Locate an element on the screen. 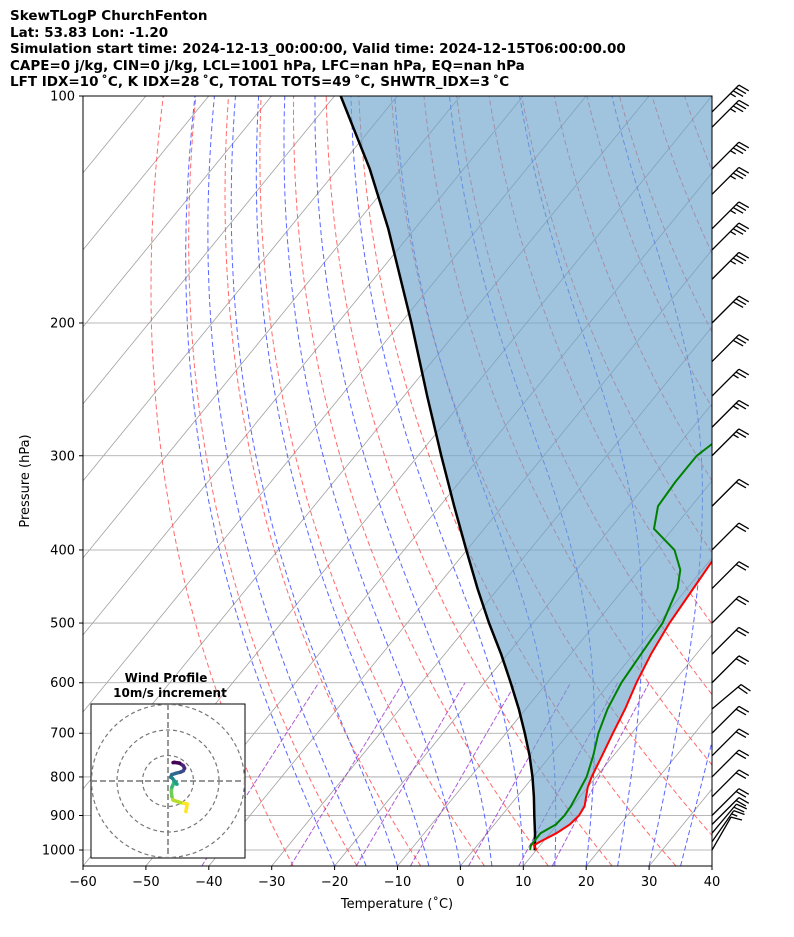 Image resolution: width=794 pixels, height=937 pixels. x-tick-label: 20 is located at coordinates (586, 882).